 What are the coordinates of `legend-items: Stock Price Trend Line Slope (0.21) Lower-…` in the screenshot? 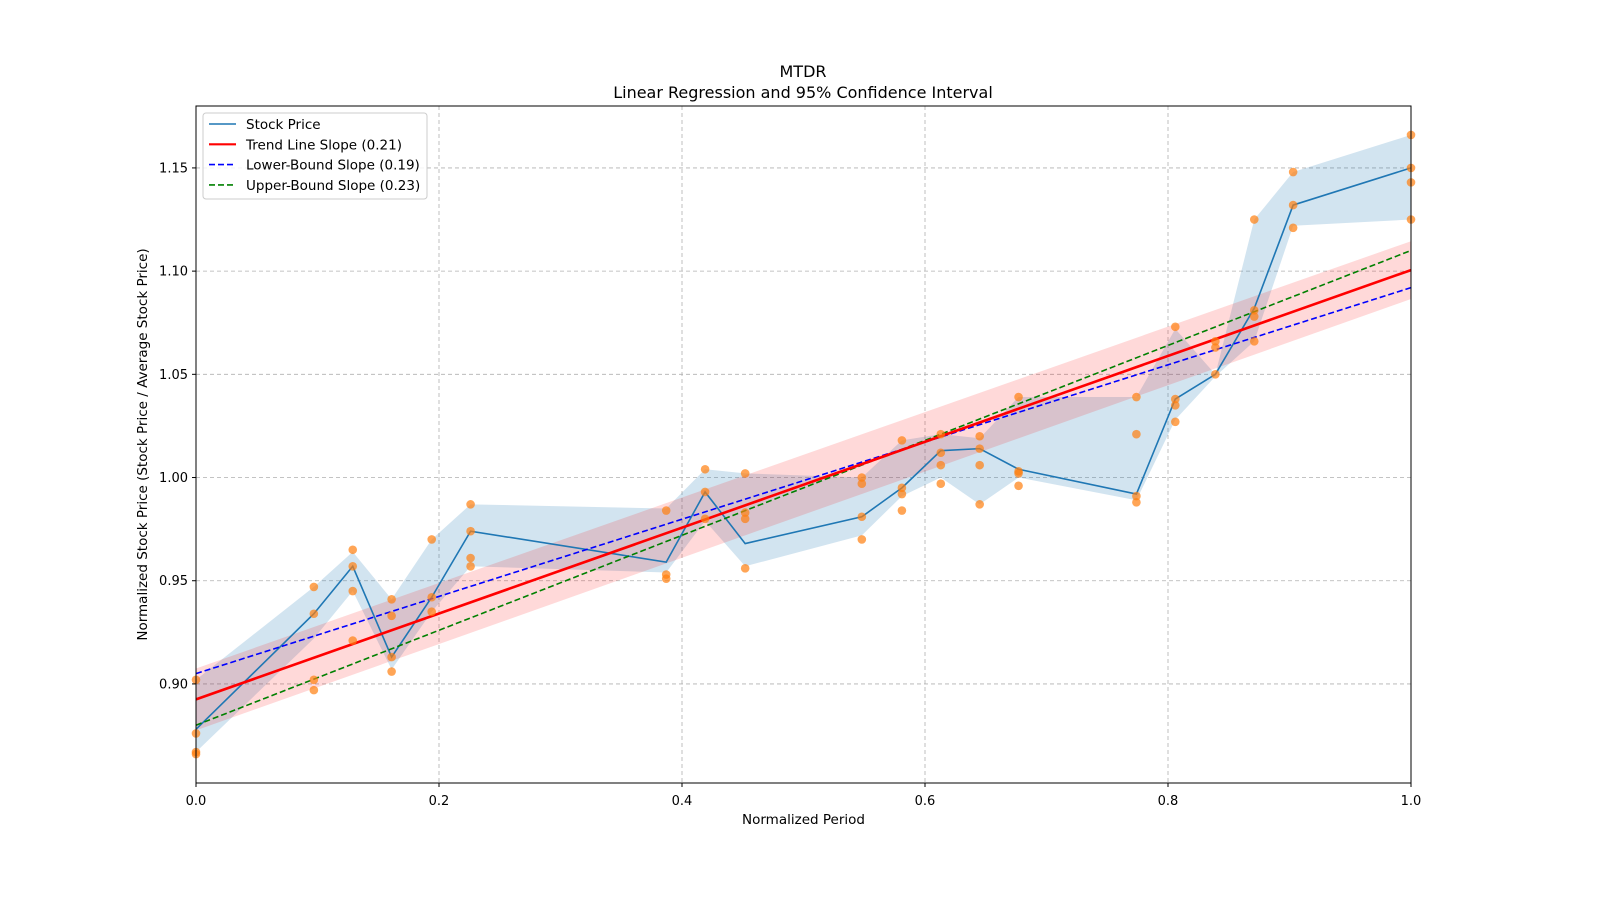 It's located at (314, 155).